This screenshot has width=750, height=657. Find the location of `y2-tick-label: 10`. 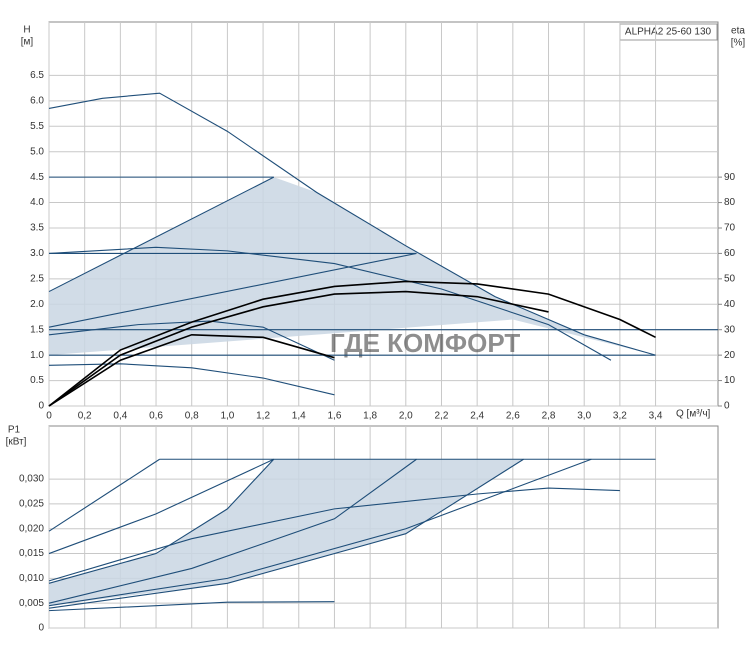

y2-tick-label: 10 is located at coordinates (730, 380).